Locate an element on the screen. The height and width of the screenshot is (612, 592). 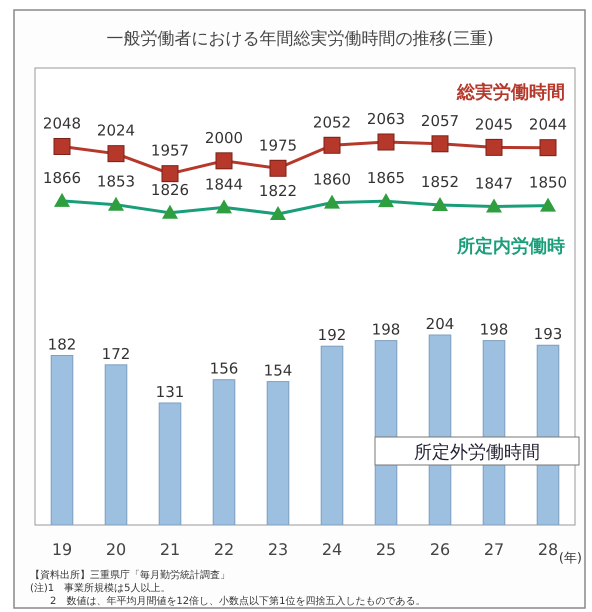
series-label: 所定内労働時 is located at coordinates (510, 246).